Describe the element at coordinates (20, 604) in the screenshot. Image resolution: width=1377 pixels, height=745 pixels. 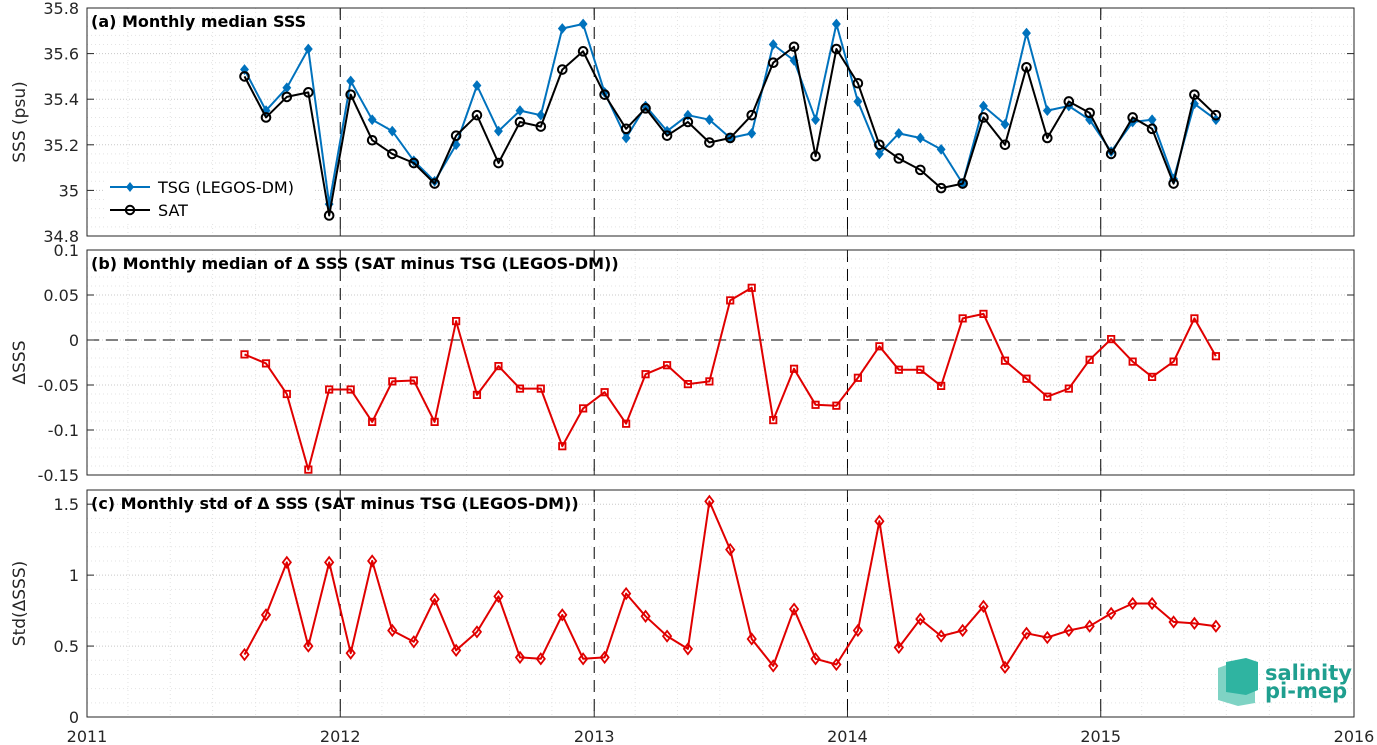
I see `panel-c-ylabel: Std(ΔSSS)` at that location.